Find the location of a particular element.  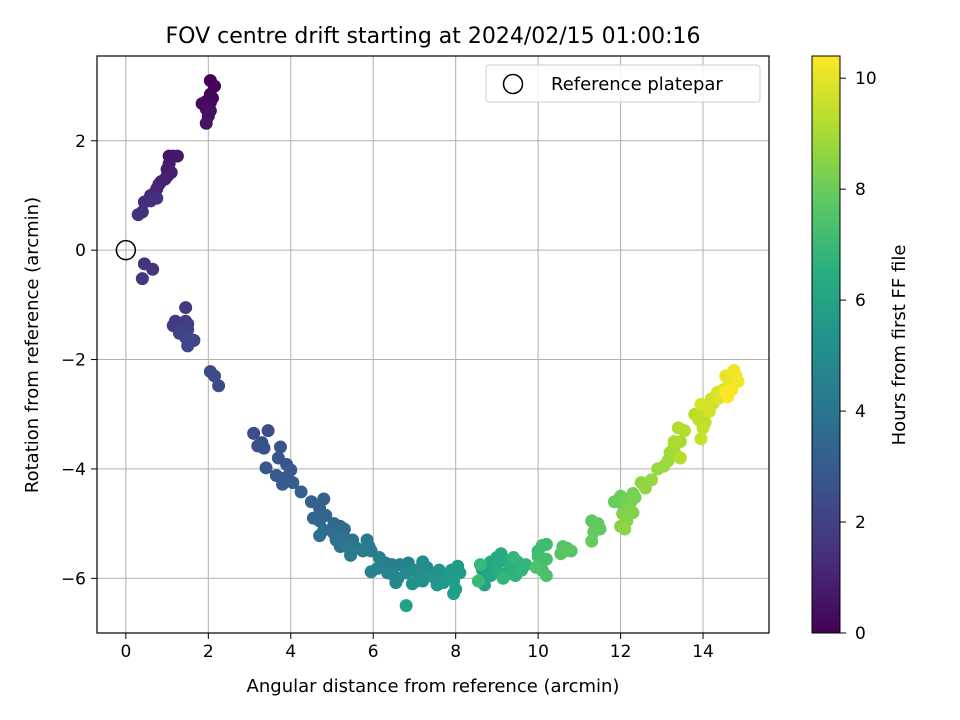

x-tick-label: 4 is located at coordinates (290, 652).